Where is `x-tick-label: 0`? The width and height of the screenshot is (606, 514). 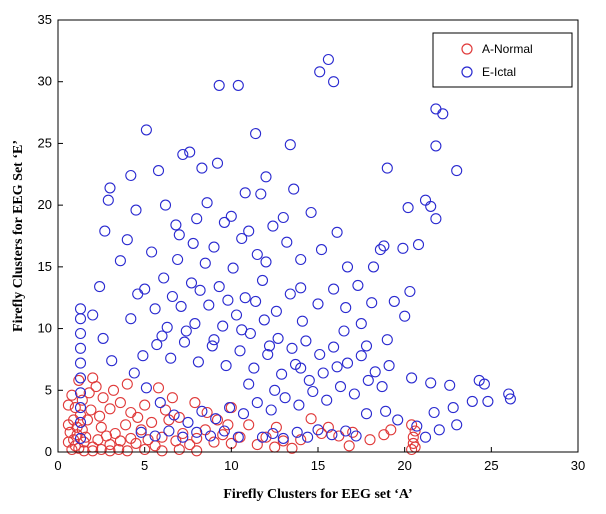 x-tick-label: 0 is located at coordinates (57, 465).